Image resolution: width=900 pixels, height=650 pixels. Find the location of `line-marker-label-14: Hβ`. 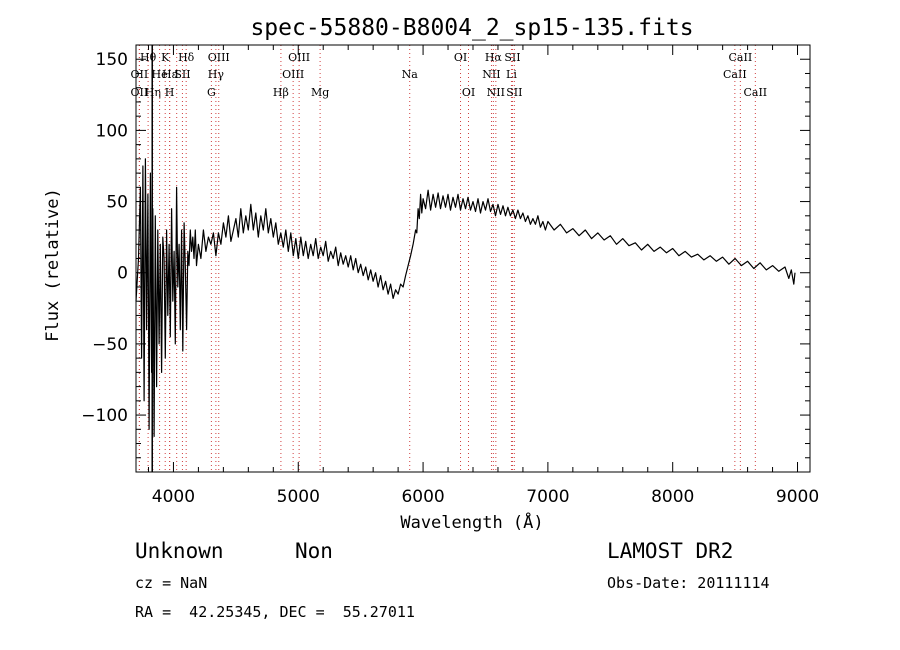

line-marker-label-14: Hβ is located at coordinates (281, 92).